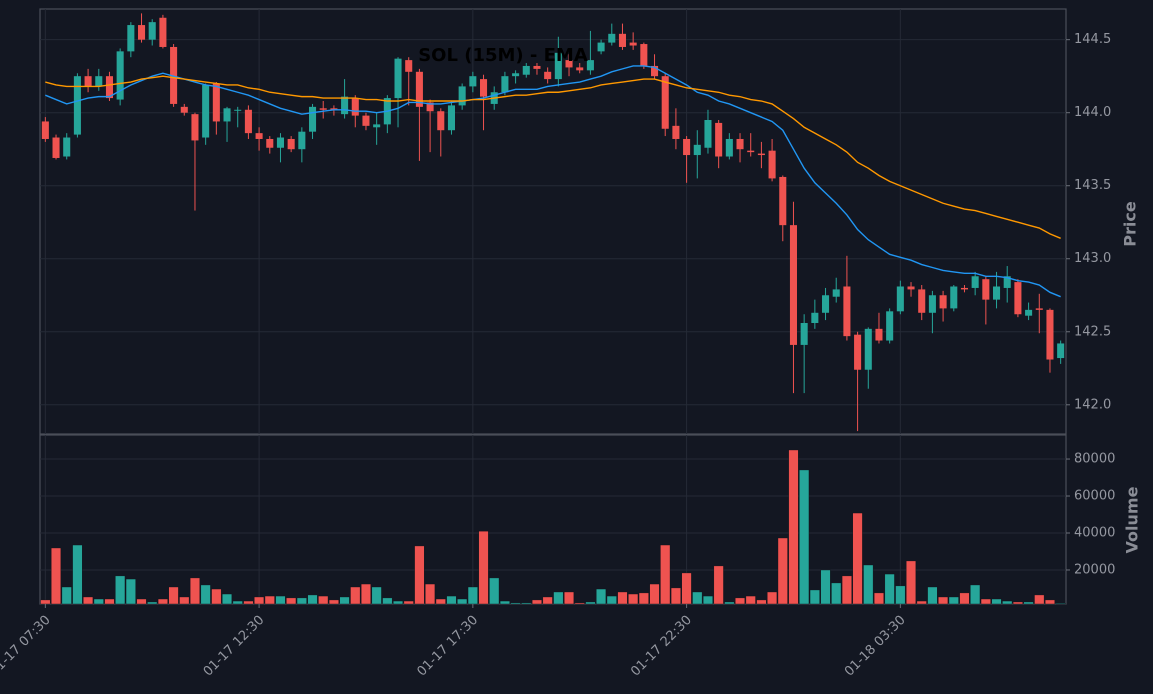 The height and width of the screenshot is (694, 1153). Describe the element at coordinates (1130, 224) in the screenshot. I see `y-axis-label: Price` at that location.